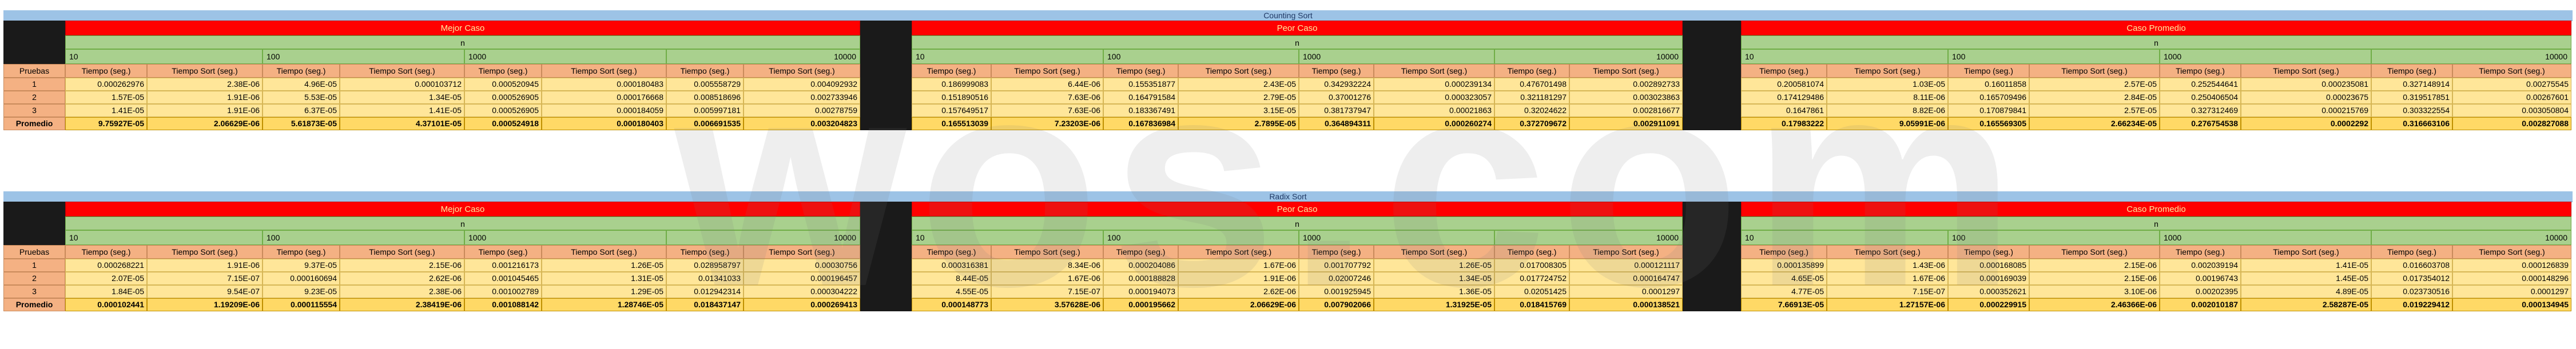 The width and height of the screenshot is (2576, 349). What do you see at coordinates (1336, 278) in the screenshot?
I see `data-cell: 0.02007246` at bounding box center [1336, 278].